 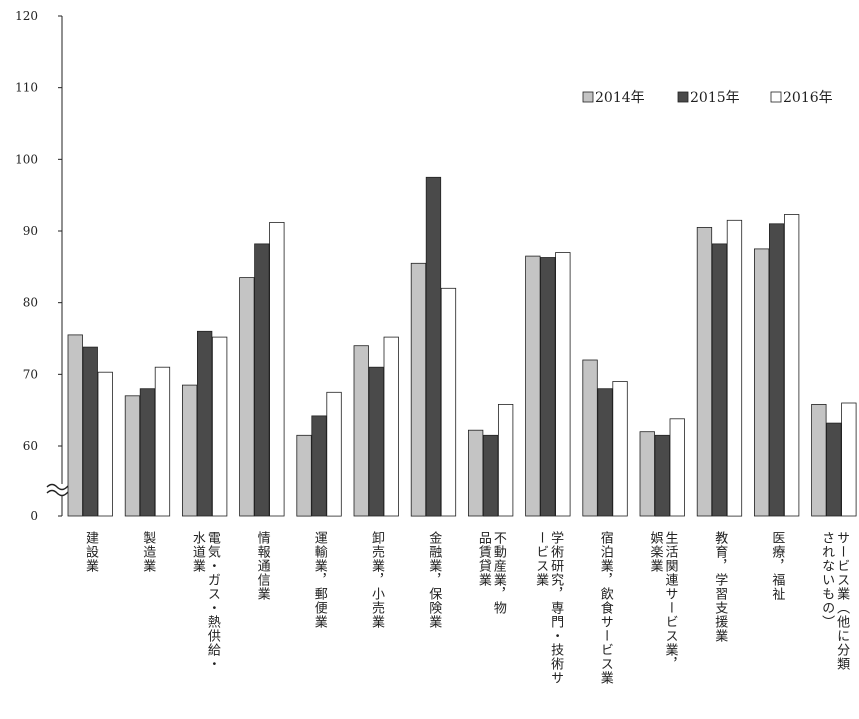 I want to click on x-tick-label: 卸売業，小売業, so click(x=377, y=579).